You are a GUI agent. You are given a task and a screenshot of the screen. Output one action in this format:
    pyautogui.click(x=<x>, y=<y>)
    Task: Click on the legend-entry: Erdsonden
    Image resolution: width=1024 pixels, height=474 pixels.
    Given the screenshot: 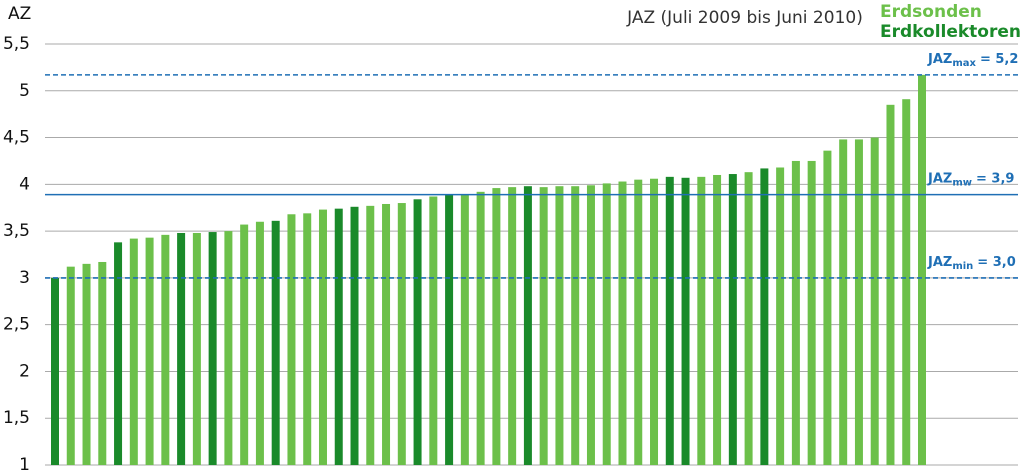 What is the action you would take?
    pyautogui.click(x=931, y=12)
    